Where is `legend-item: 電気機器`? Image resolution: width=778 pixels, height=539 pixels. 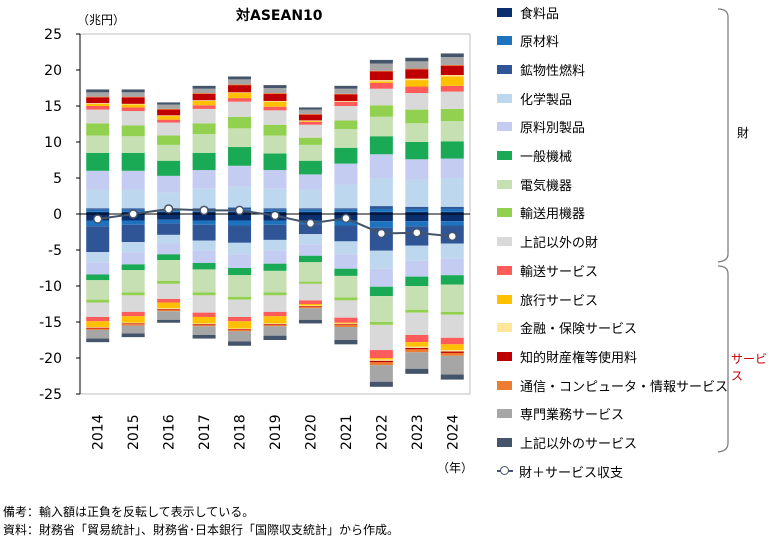 legend-item: 電気機器 is located at coordinates (534, 184).